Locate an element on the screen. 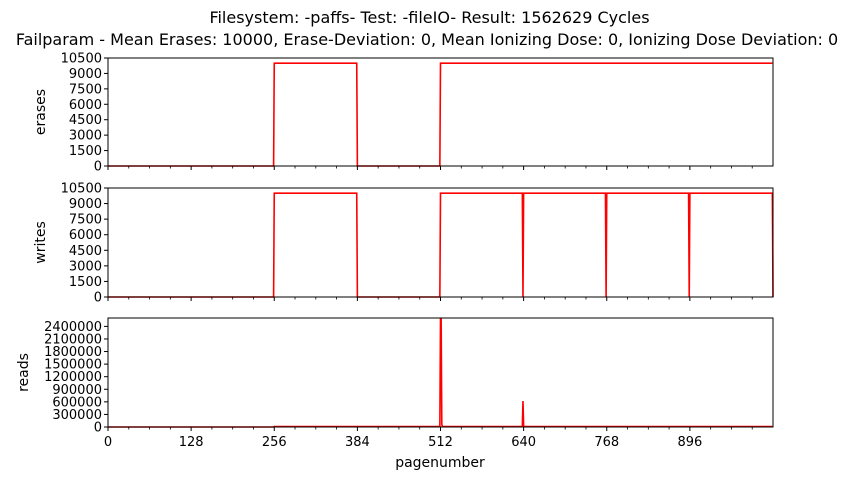 This screenshot has width=859, height=484. x-tick-label: 512 is located at coordinates (440, 442).